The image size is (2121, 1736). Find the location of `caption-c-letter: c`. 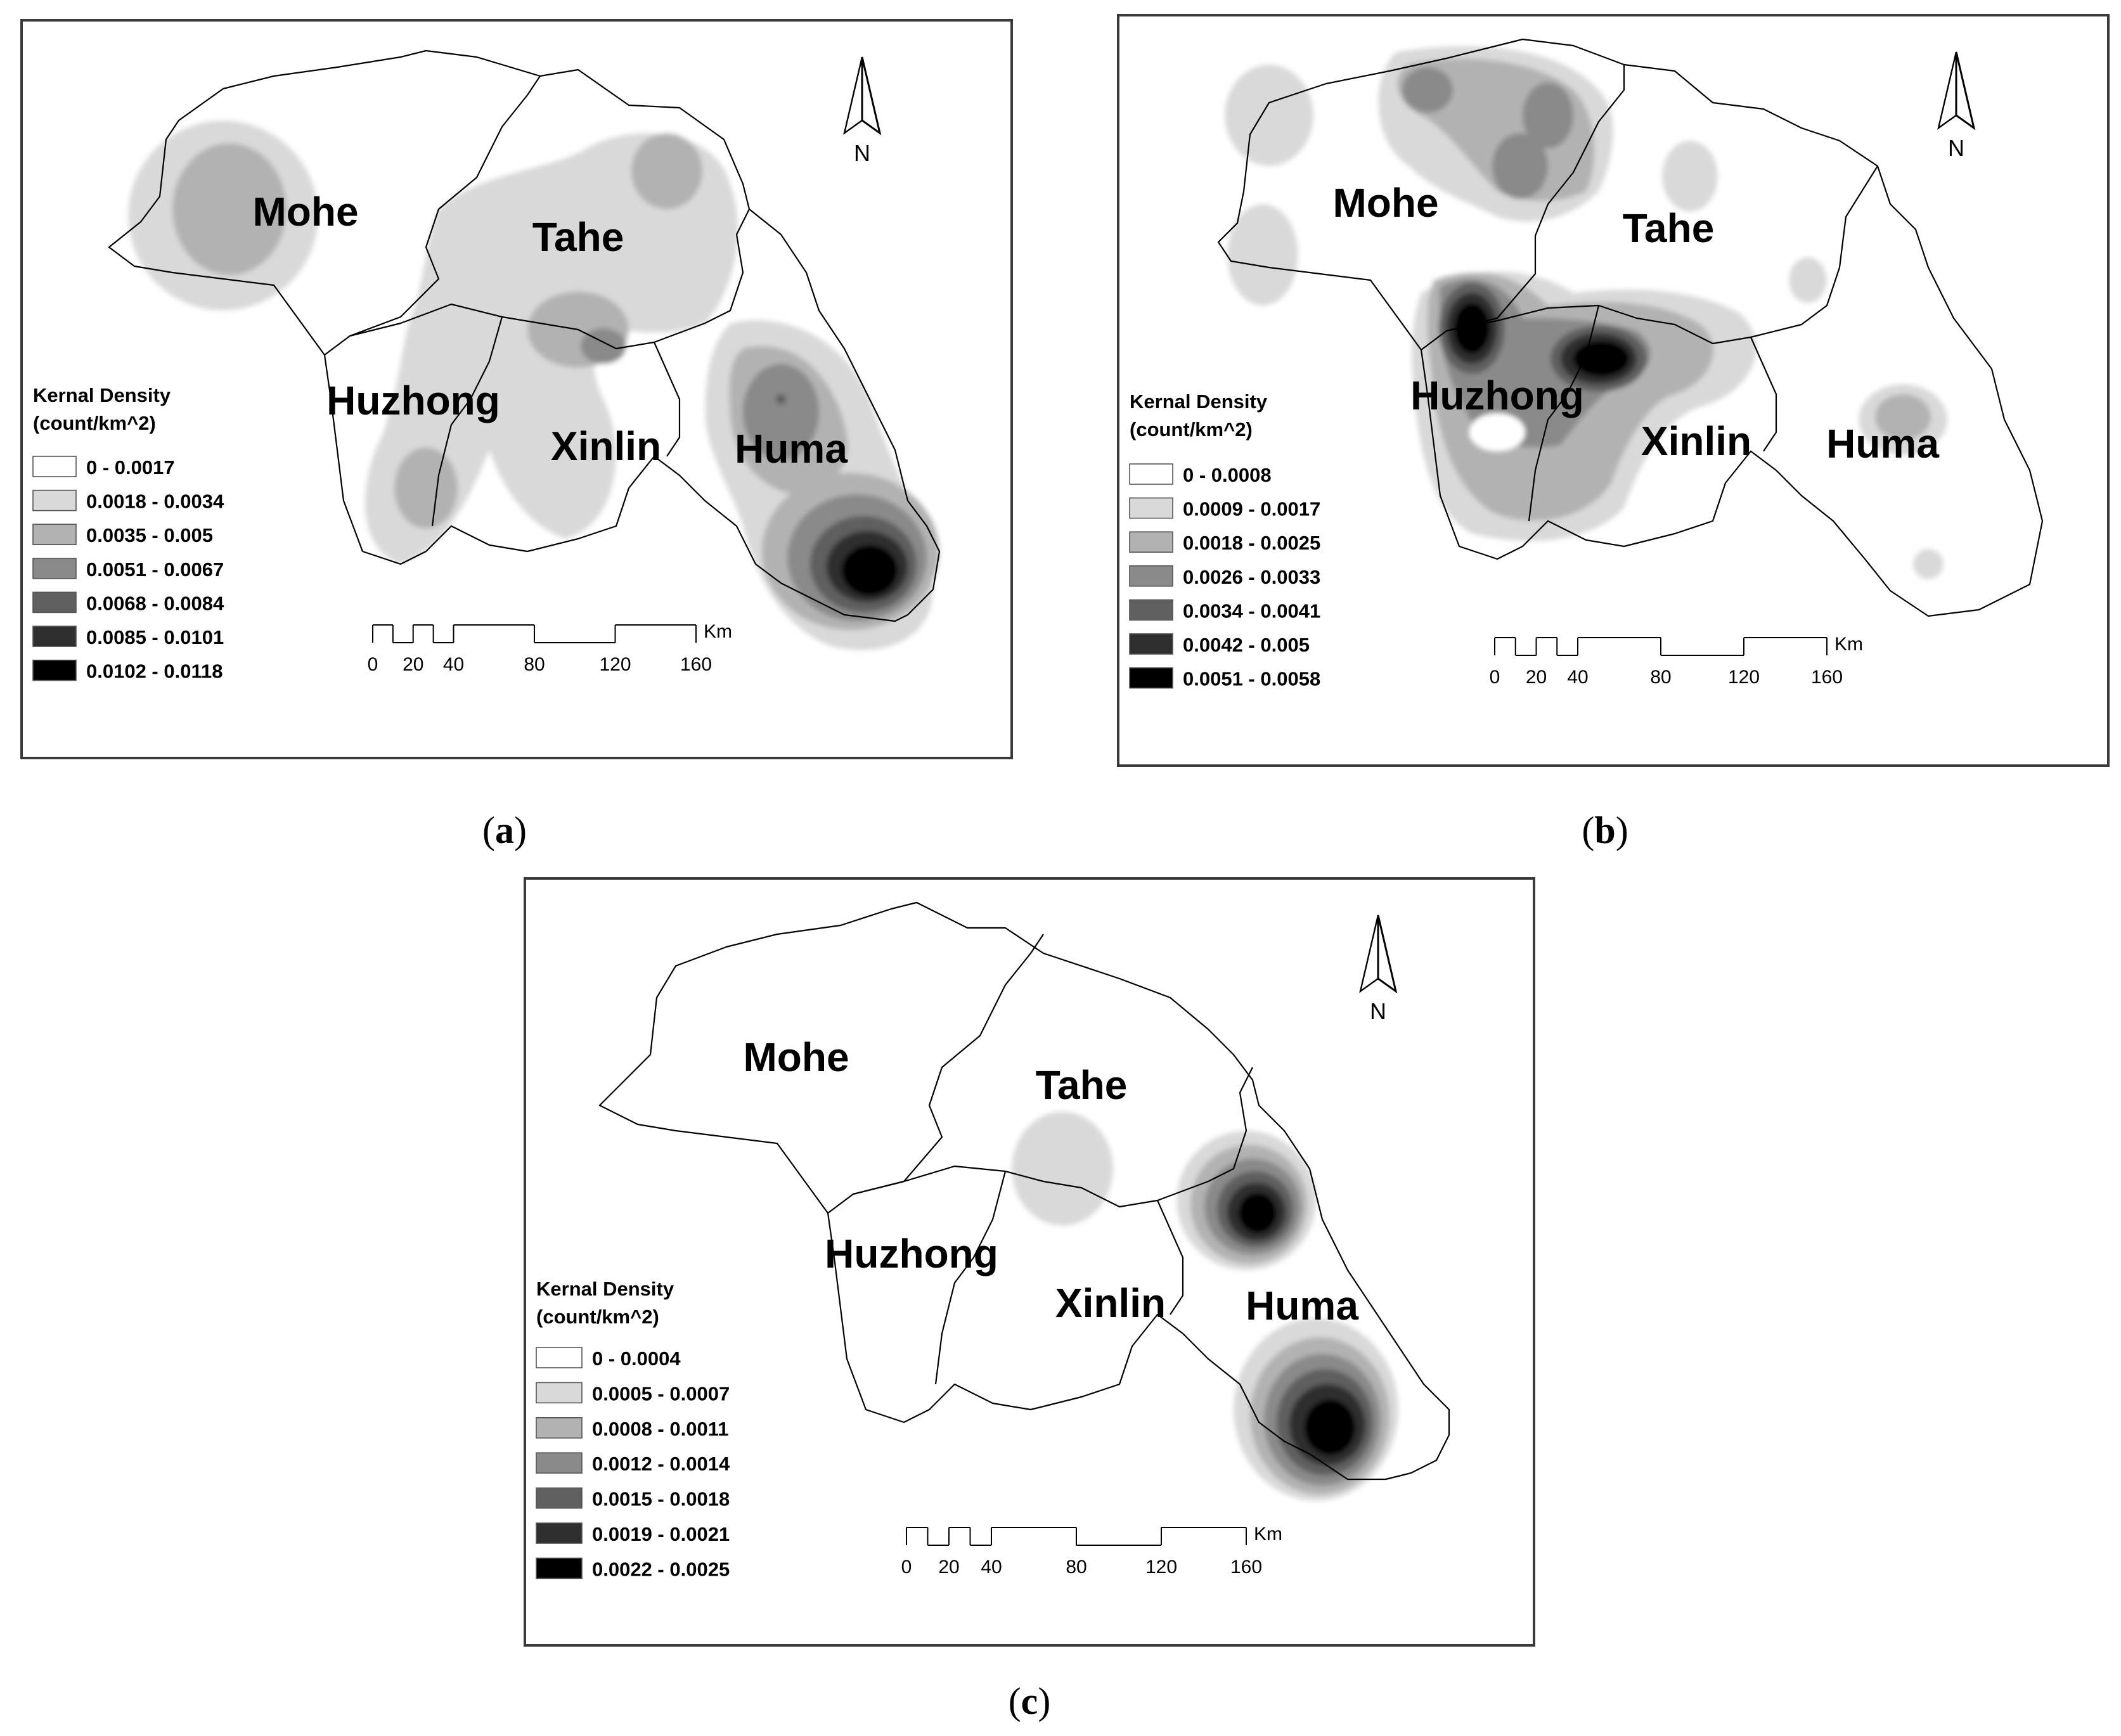

caption-c-letter: c is located at coordinates (1029, 1701).